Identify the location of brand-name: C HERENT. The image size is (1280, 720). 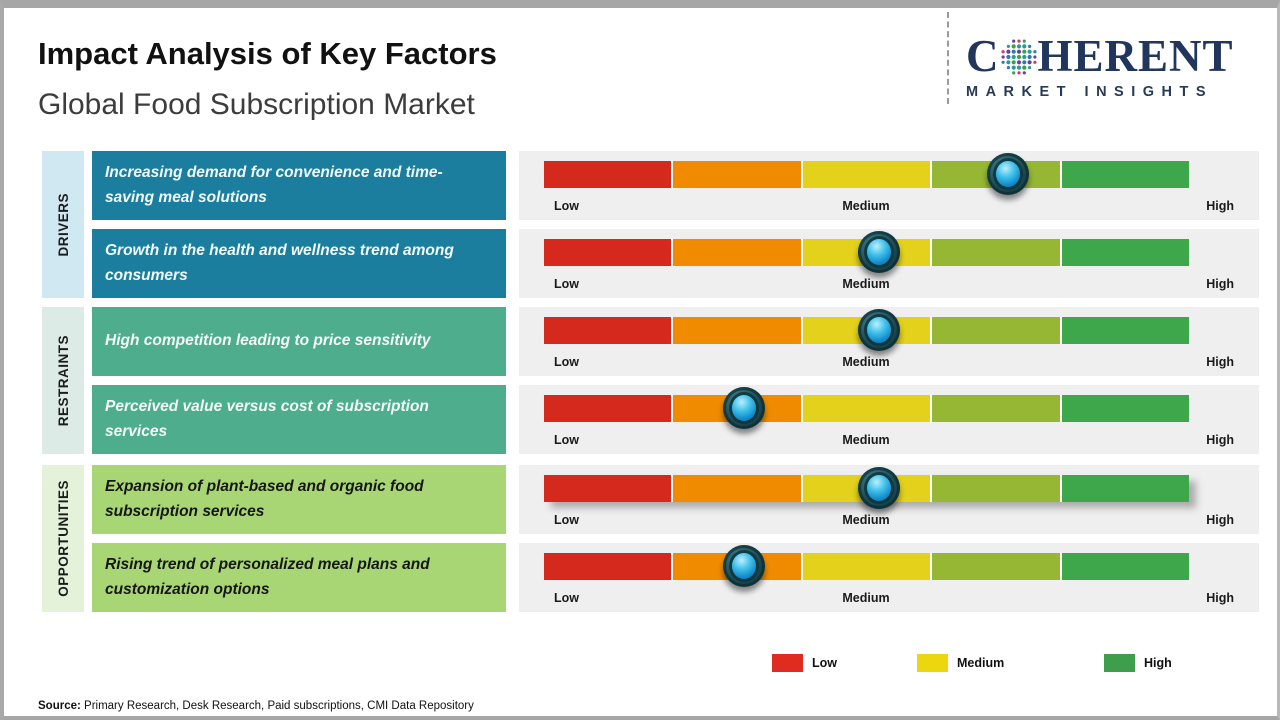
(1116, 56).